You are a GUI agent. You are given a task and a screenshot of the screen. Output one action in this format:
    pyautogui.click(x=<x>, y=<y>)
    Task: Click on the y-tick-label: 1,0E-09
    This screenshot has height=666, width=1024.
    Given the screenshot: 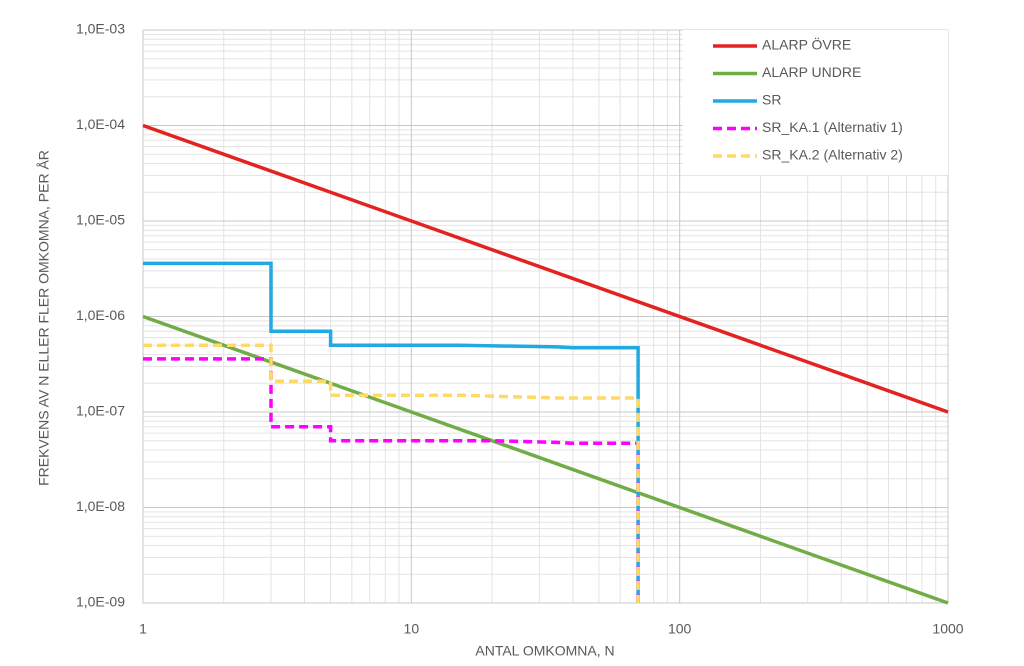 What is the action you would take?
    pyautogui.click(x=100, y=602)
    